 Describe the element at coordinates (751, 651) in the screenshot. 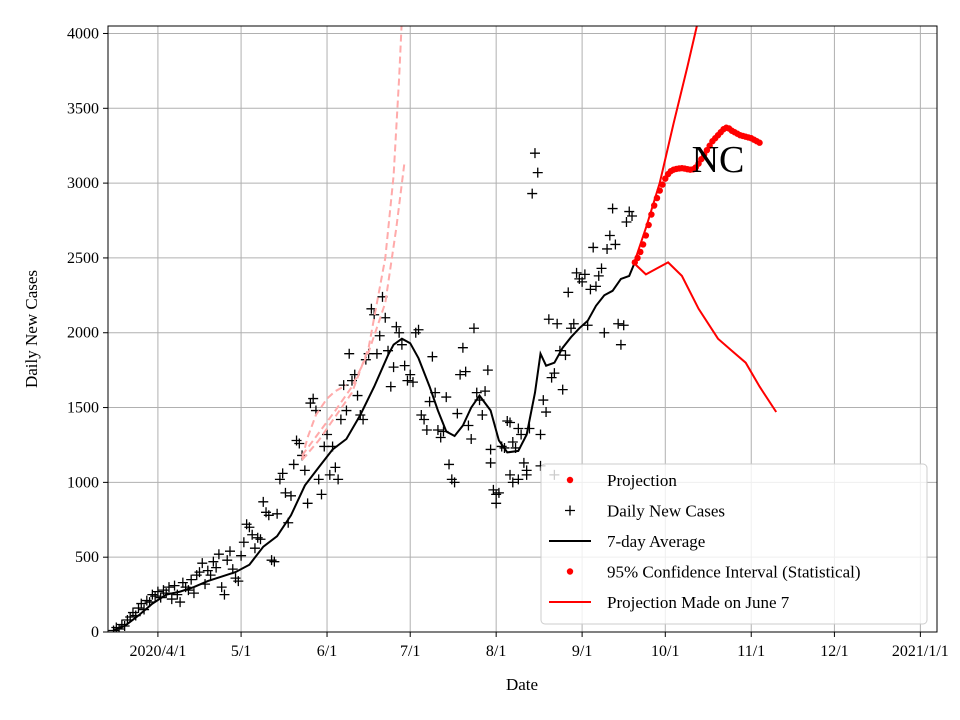

I see `x-tick-label: 11/1` at that location.